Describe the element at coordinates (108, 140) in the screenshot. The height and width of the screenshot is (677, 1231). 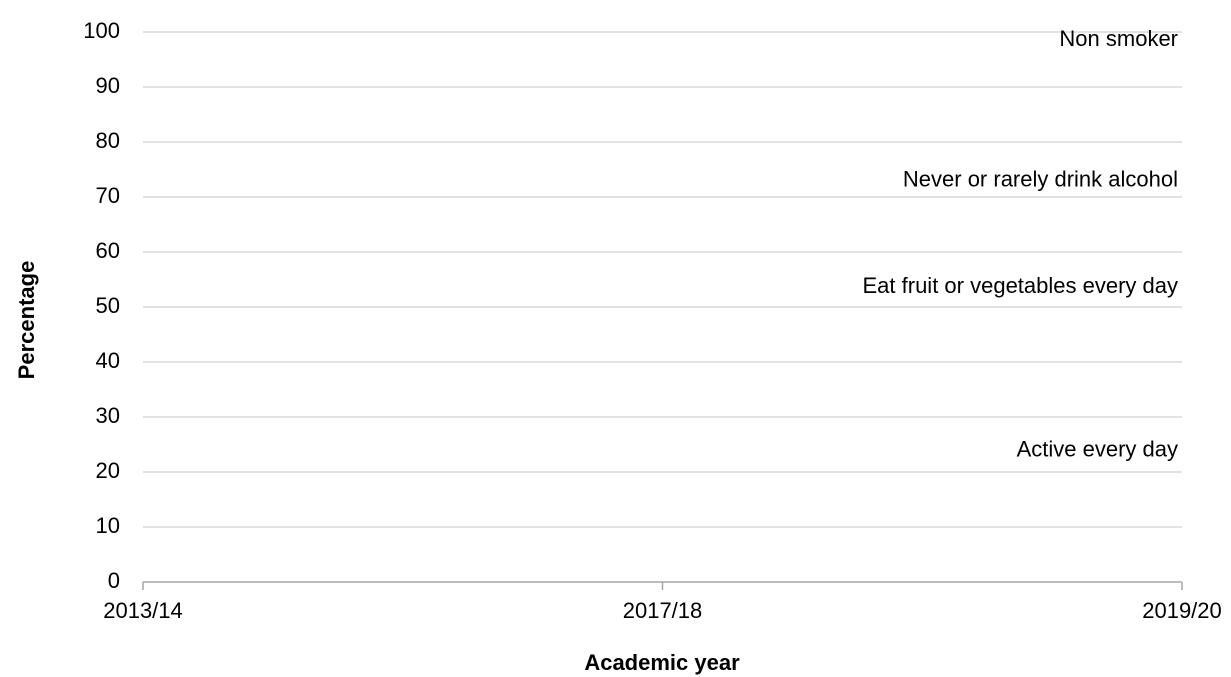
I see `y-tick-label: 80` at that location.